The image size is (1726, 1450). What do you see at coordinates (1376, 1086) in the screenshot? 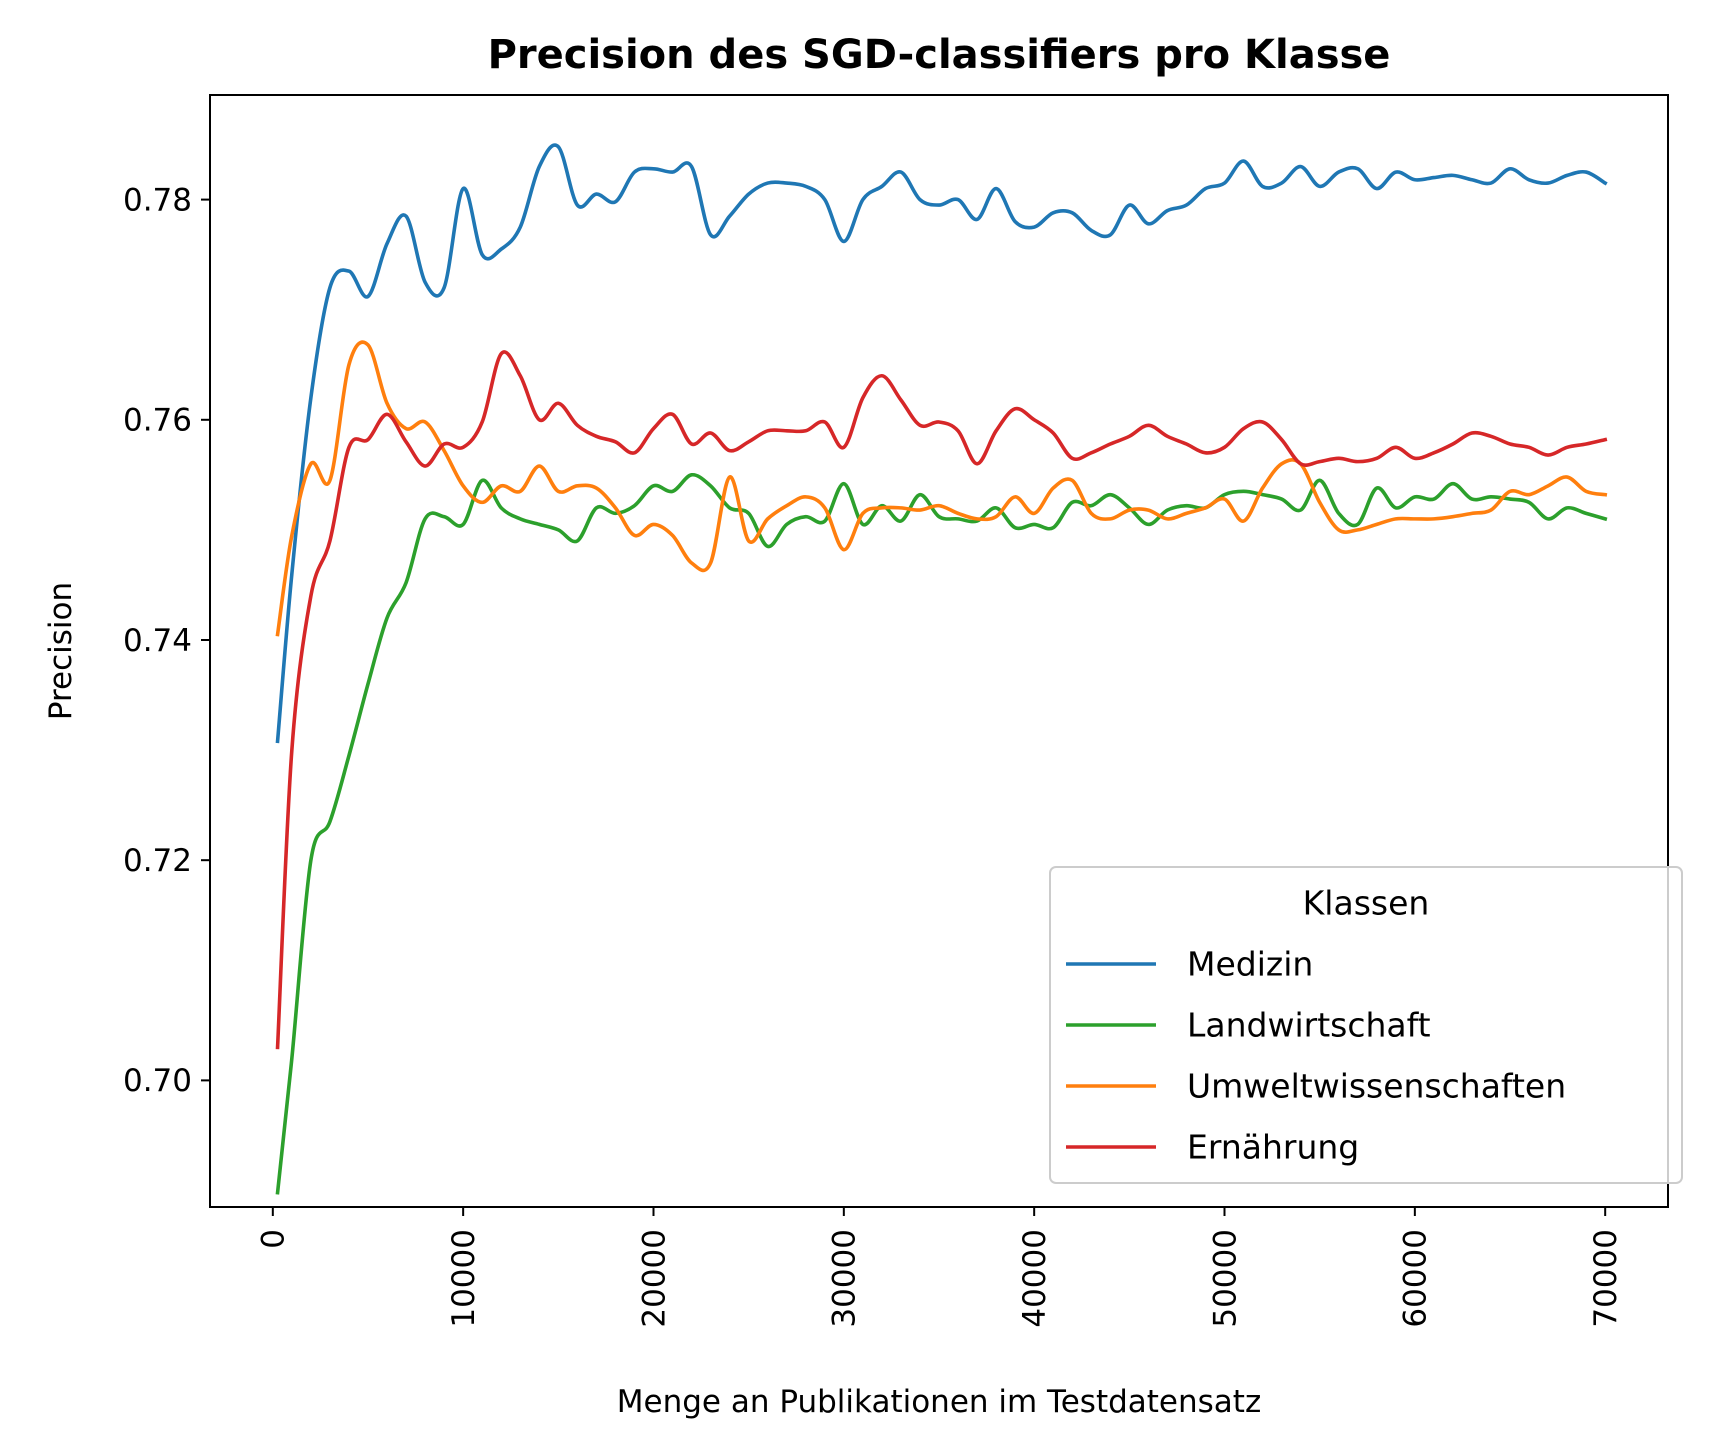
I see `legend-label-umweltwissenschaften: Umweltwissenschaften` at bounding box center [1376, 1086].